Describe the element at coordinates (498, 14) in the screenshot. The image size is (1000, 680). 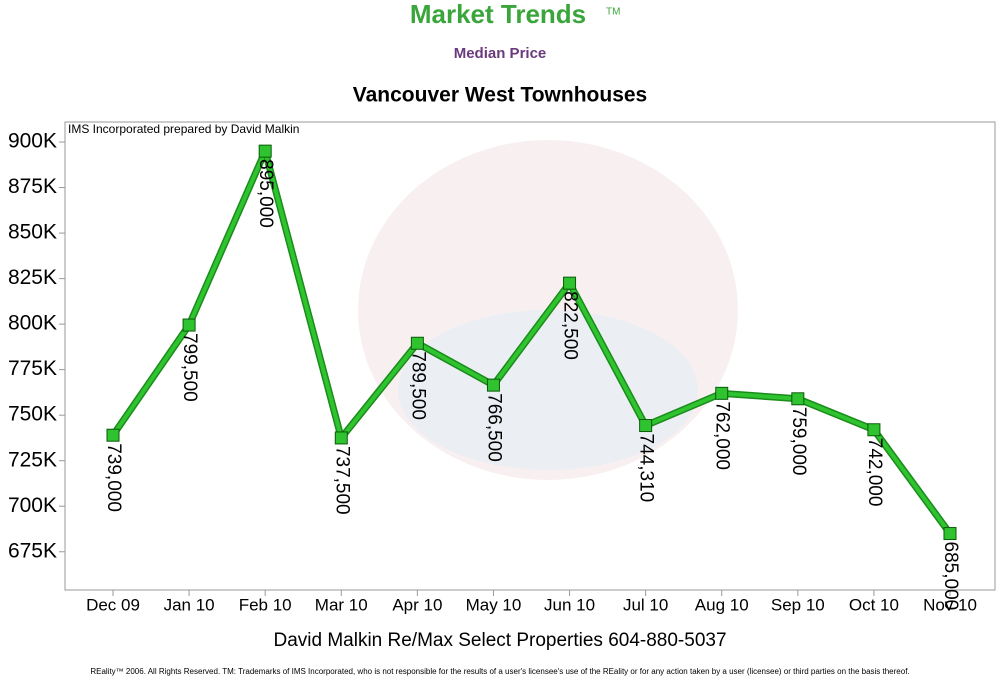
I see `brand: Market Trends` at that location.